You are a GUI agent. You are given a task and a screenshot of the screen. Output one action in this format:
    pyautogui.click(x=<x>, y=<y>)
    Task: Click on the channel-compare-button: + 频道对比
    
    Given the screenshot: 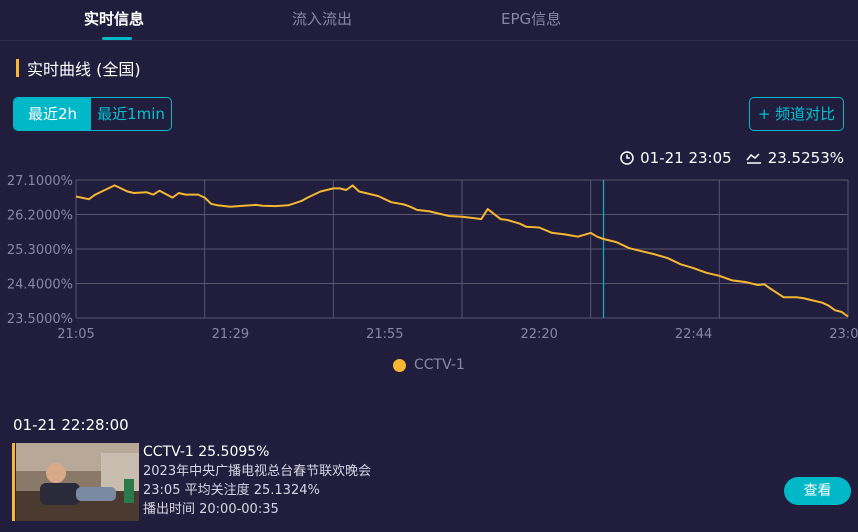 What is the action you would take?
    pyautogui.click(x=796, y=114)
    